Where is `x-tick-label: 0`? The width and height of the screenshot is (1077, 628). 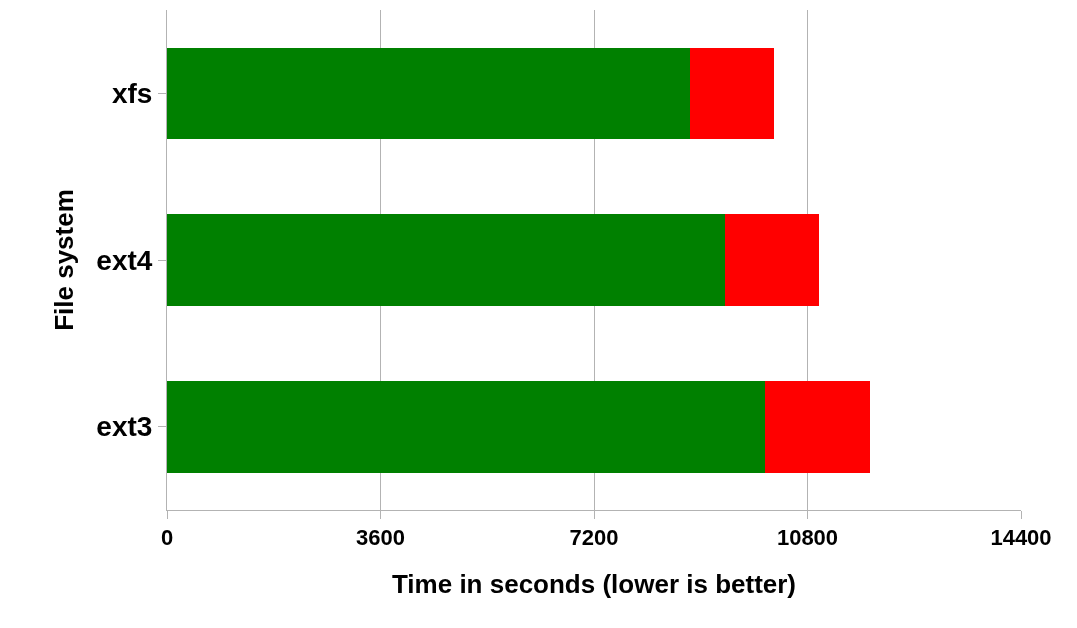 x-tick-label: 0 is located at coordinates (167, 538).